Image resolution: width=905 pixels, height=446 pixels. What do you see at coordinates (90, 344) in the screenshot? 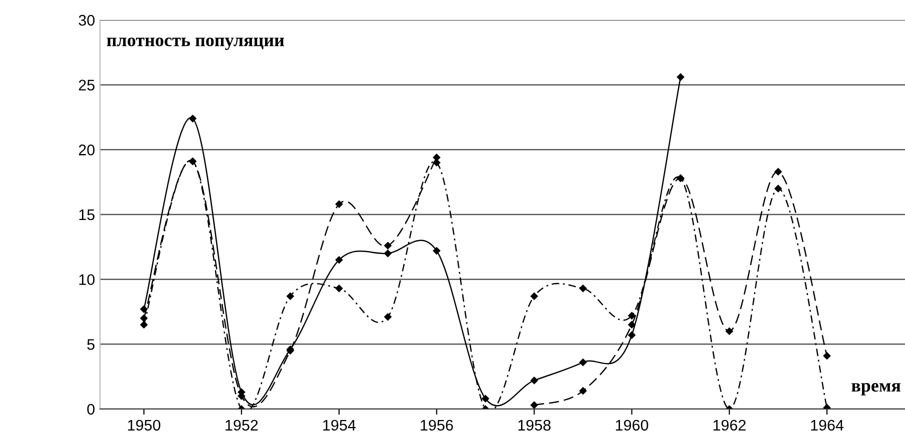
I see `y-tick-label: 5` at bounding box center [90, 344].